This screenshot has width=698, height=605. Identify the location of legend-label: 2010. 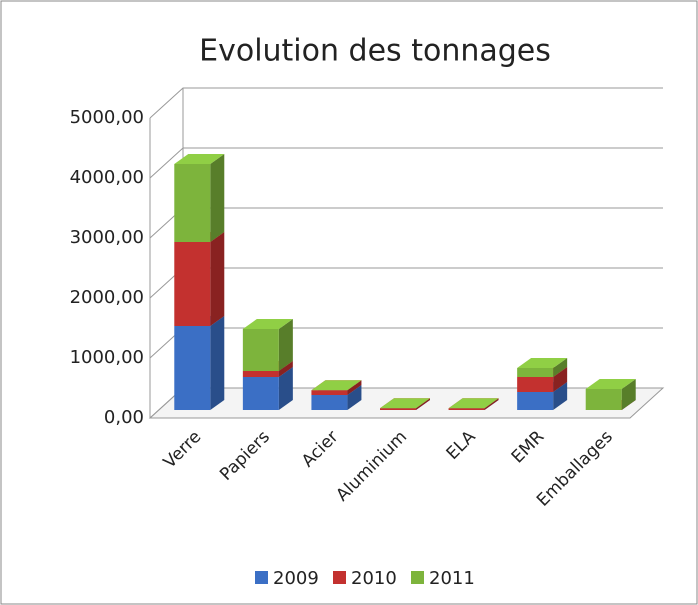
(374, 578).